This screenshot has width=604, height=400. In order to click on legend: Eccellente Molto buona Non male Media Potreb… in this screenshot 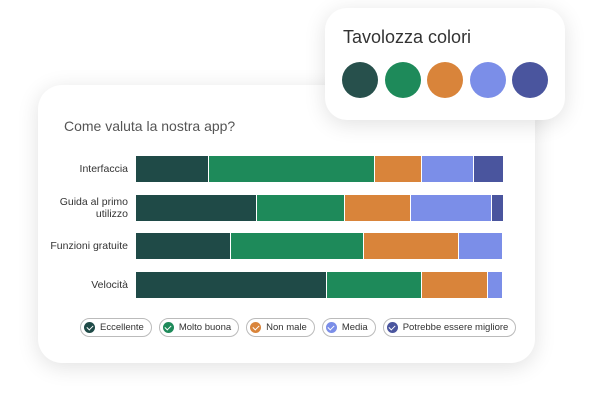, I will do `click(298, 327)`.